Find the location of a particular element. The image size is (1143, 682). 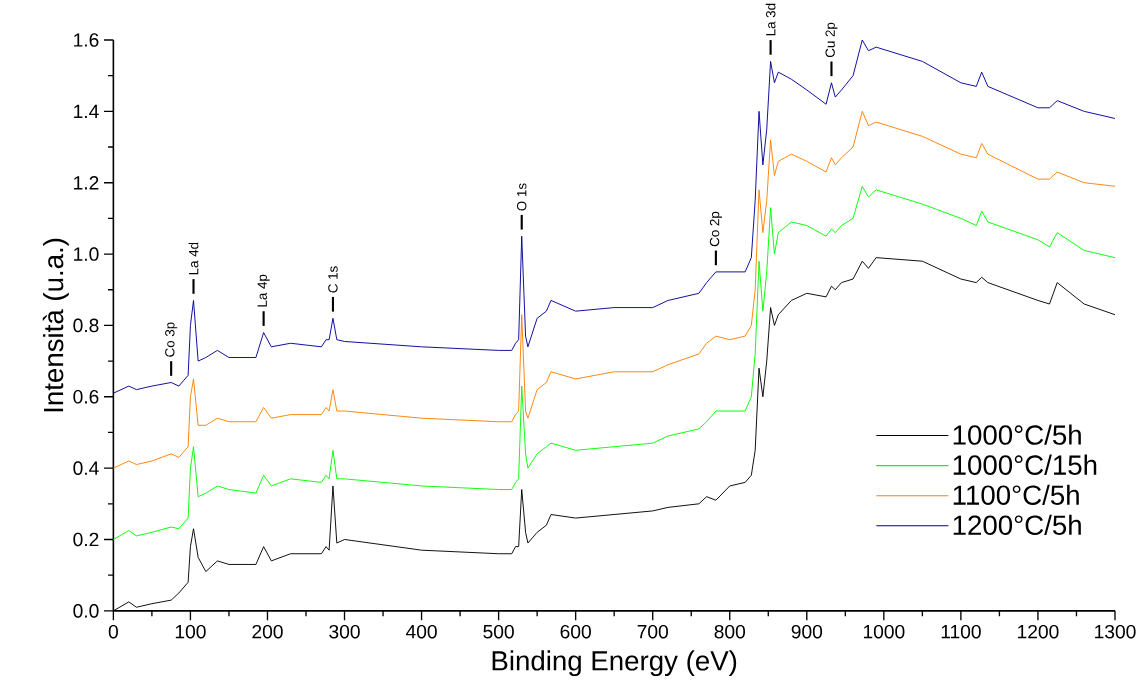

y-tick-label: 0.6 is located at coordinates (86, 397).